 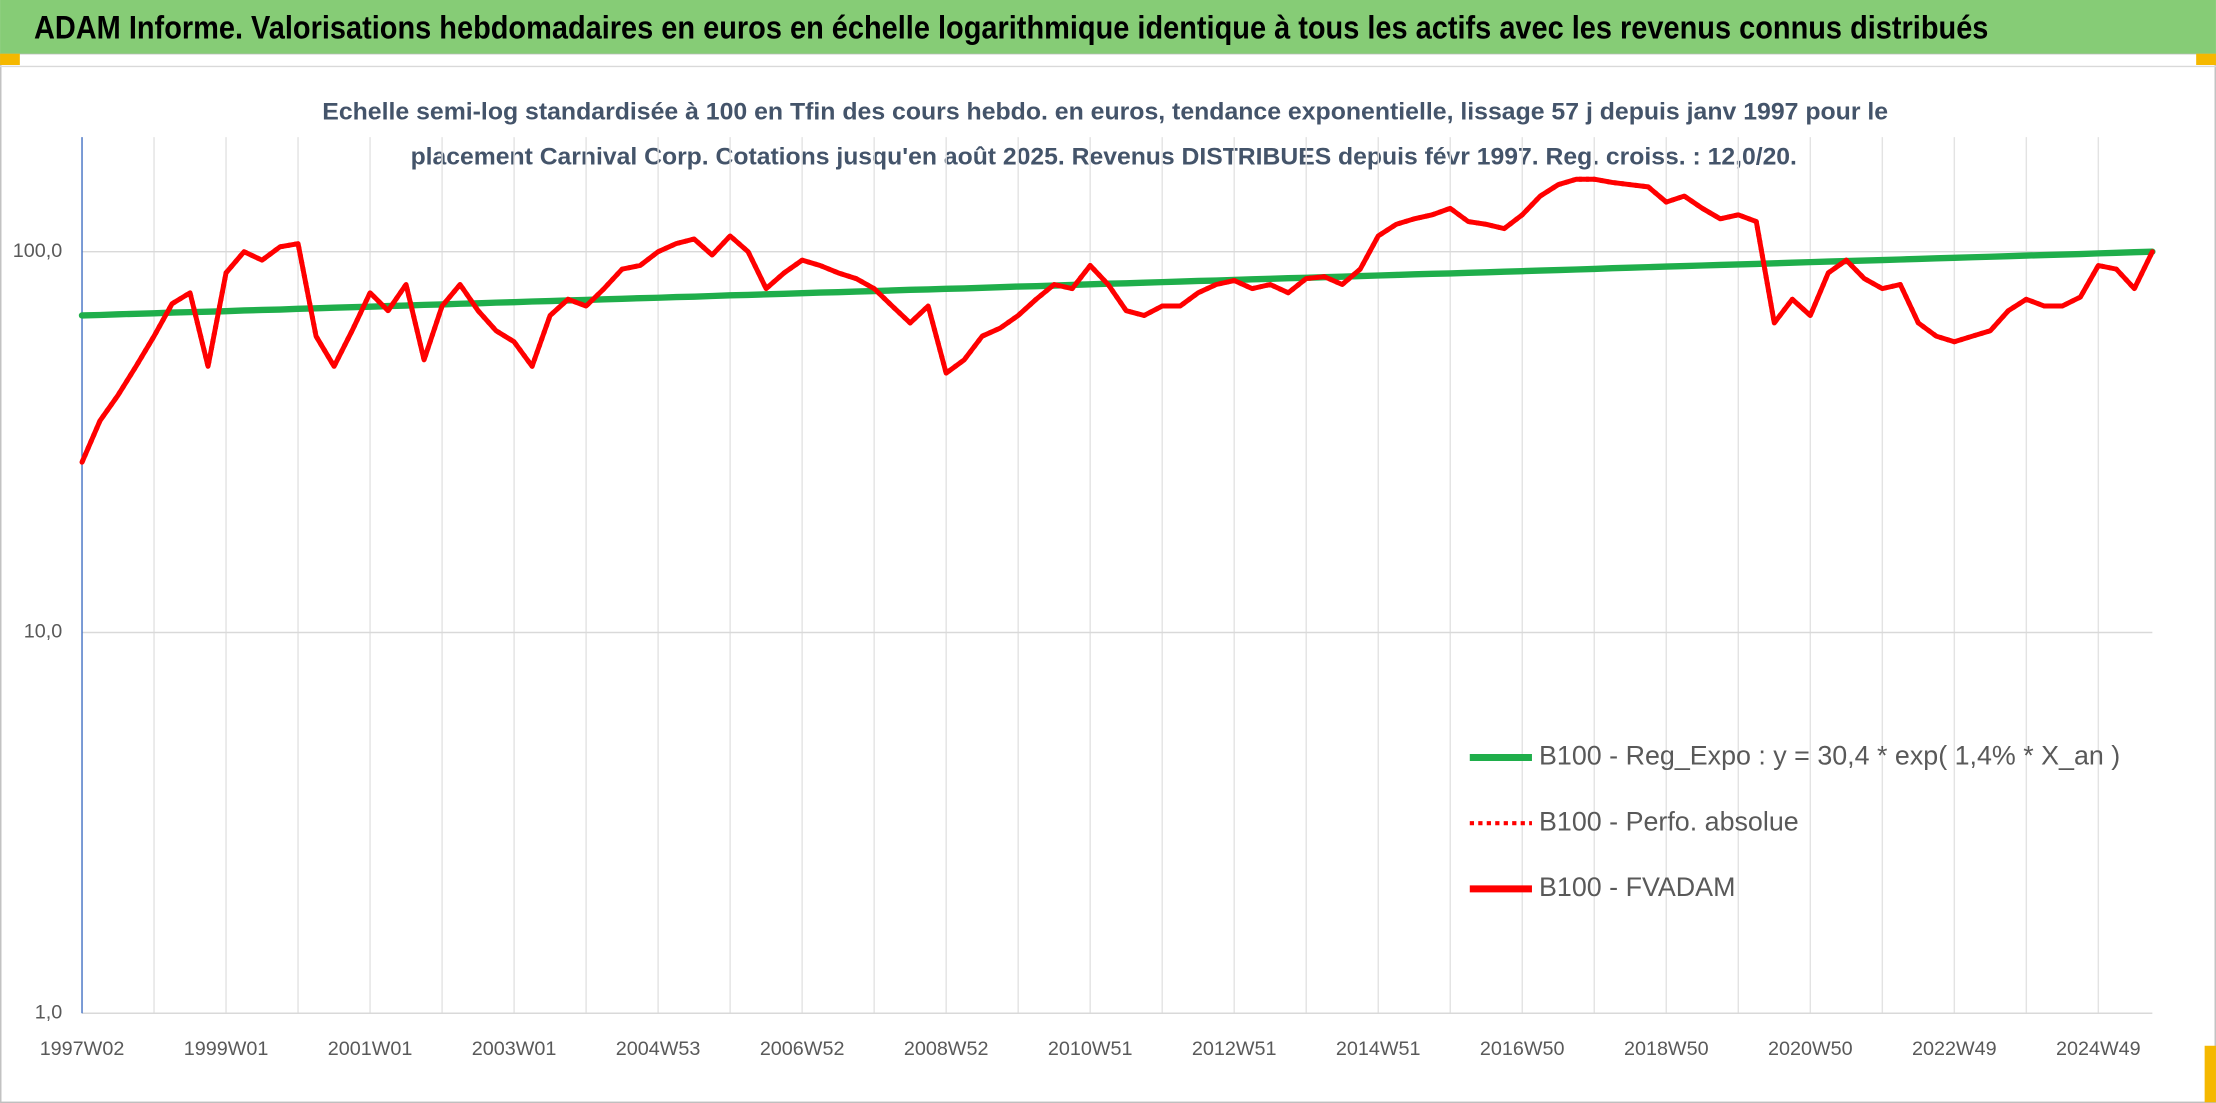 I want to click on y-tick-label: 100,0, so click(x=37, y=251).